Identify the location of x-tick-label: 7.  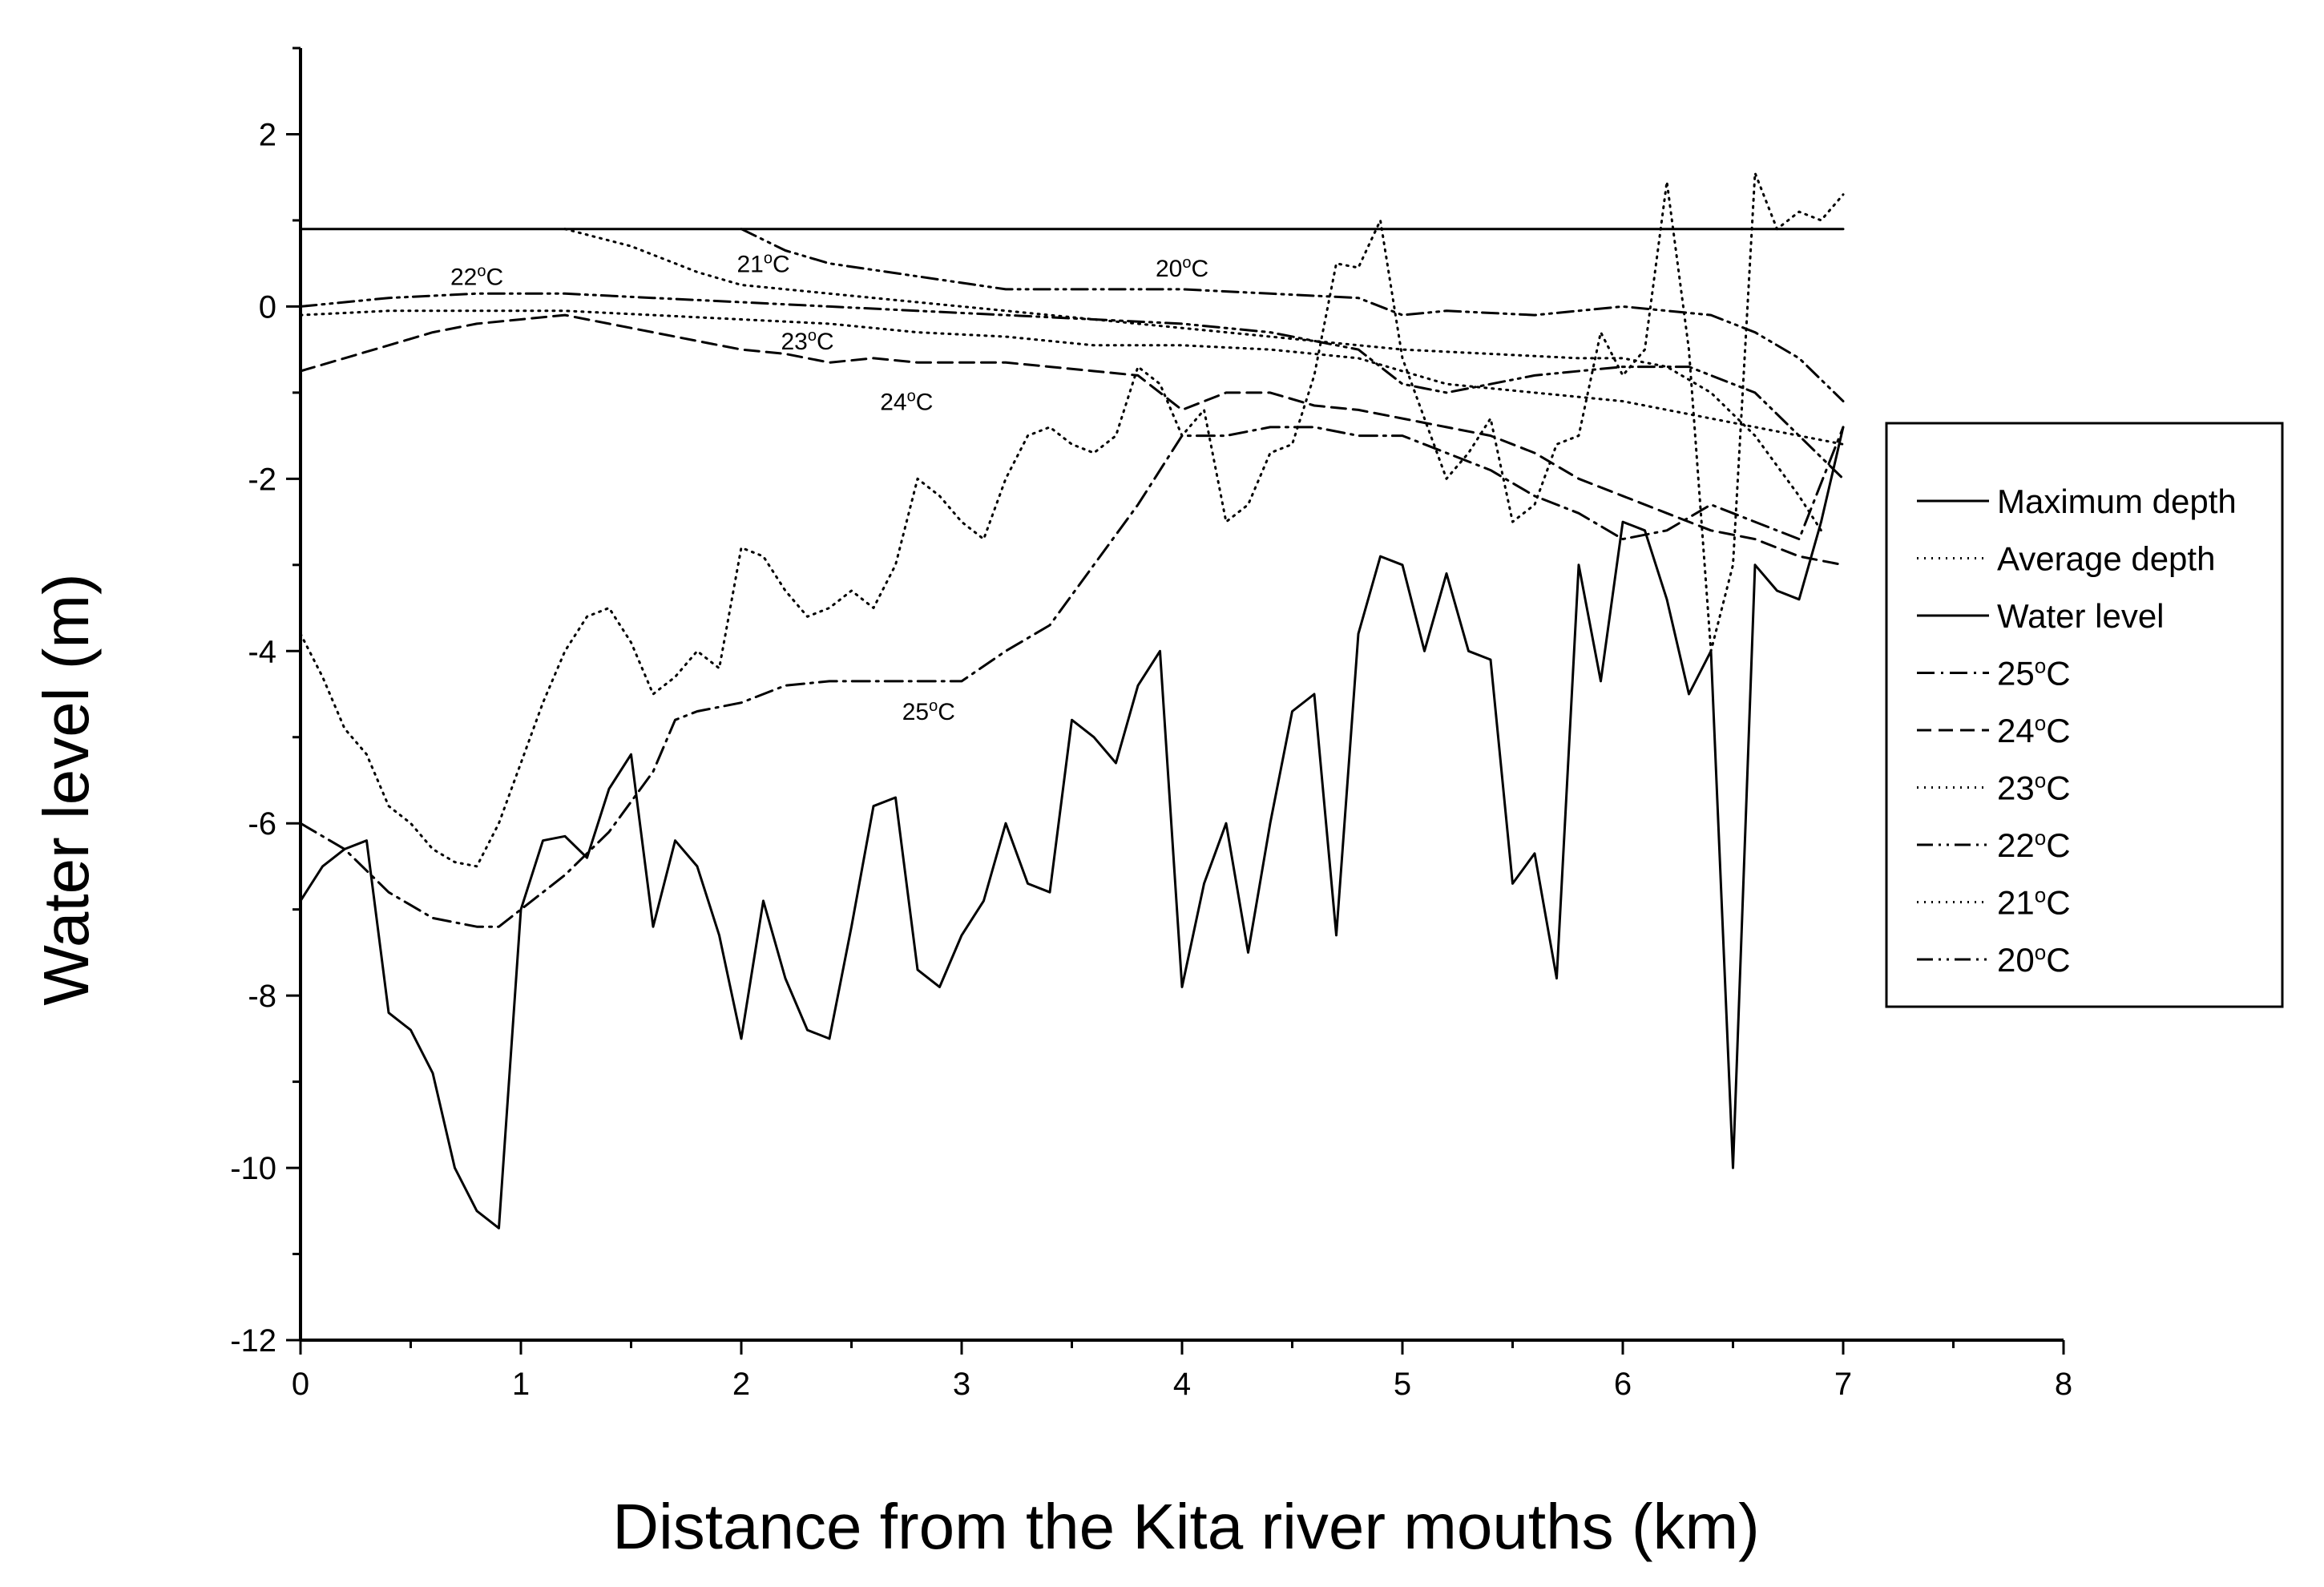
(1843, 1384).